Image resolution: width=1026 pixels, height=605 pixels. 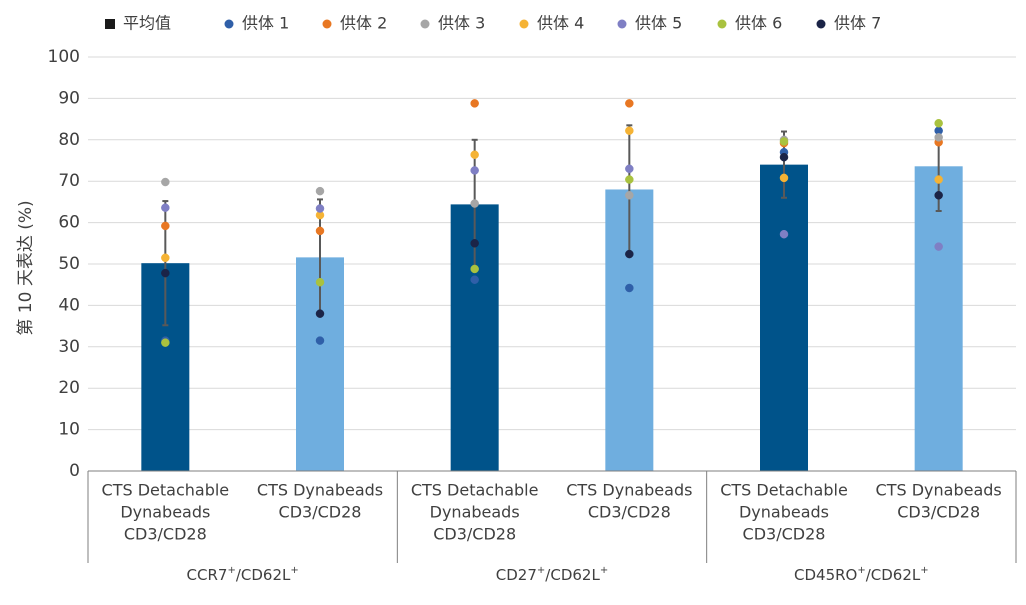 I want to click on label-part: CD27, so click(x=516, y=575).